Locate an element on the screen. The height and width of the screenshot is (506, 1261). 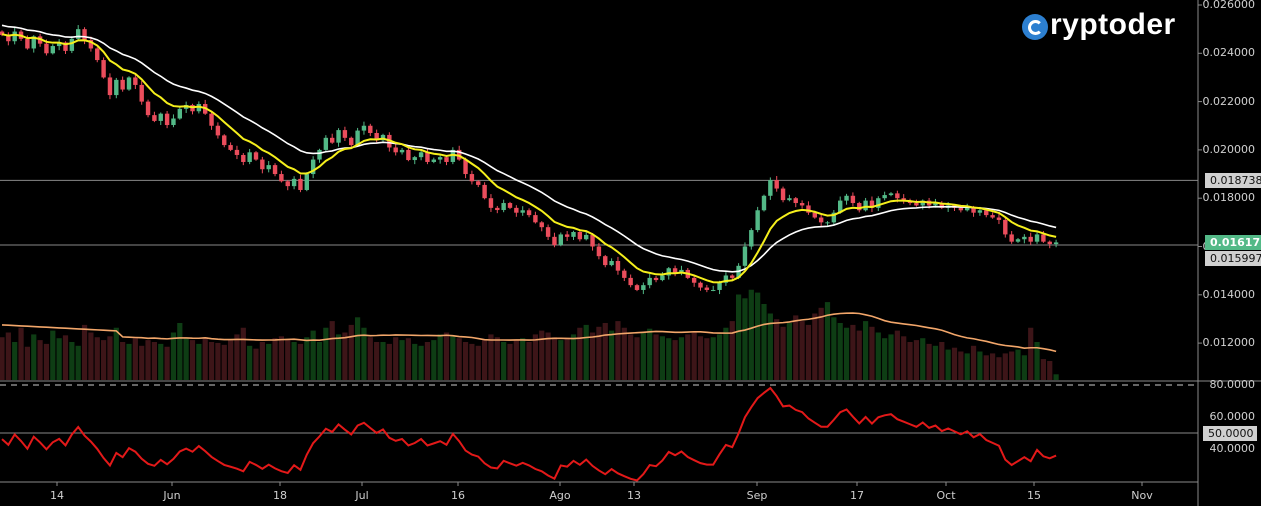
price-tag-level-high: 0.018738 is located at coordinates (1233, 181).